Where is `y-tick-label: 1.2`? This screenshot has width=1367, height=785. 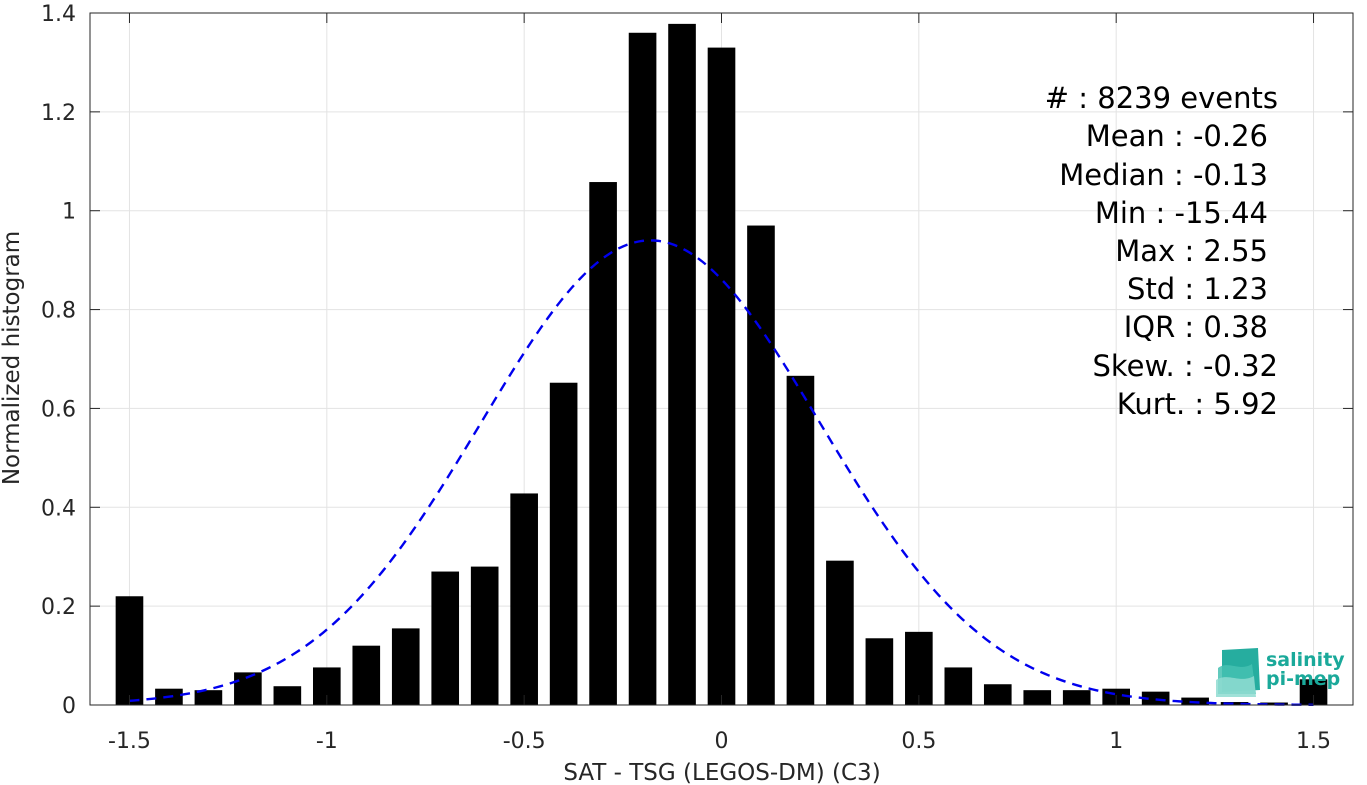 y-tick-label: 1.2 is located at coordinates (58, 113).